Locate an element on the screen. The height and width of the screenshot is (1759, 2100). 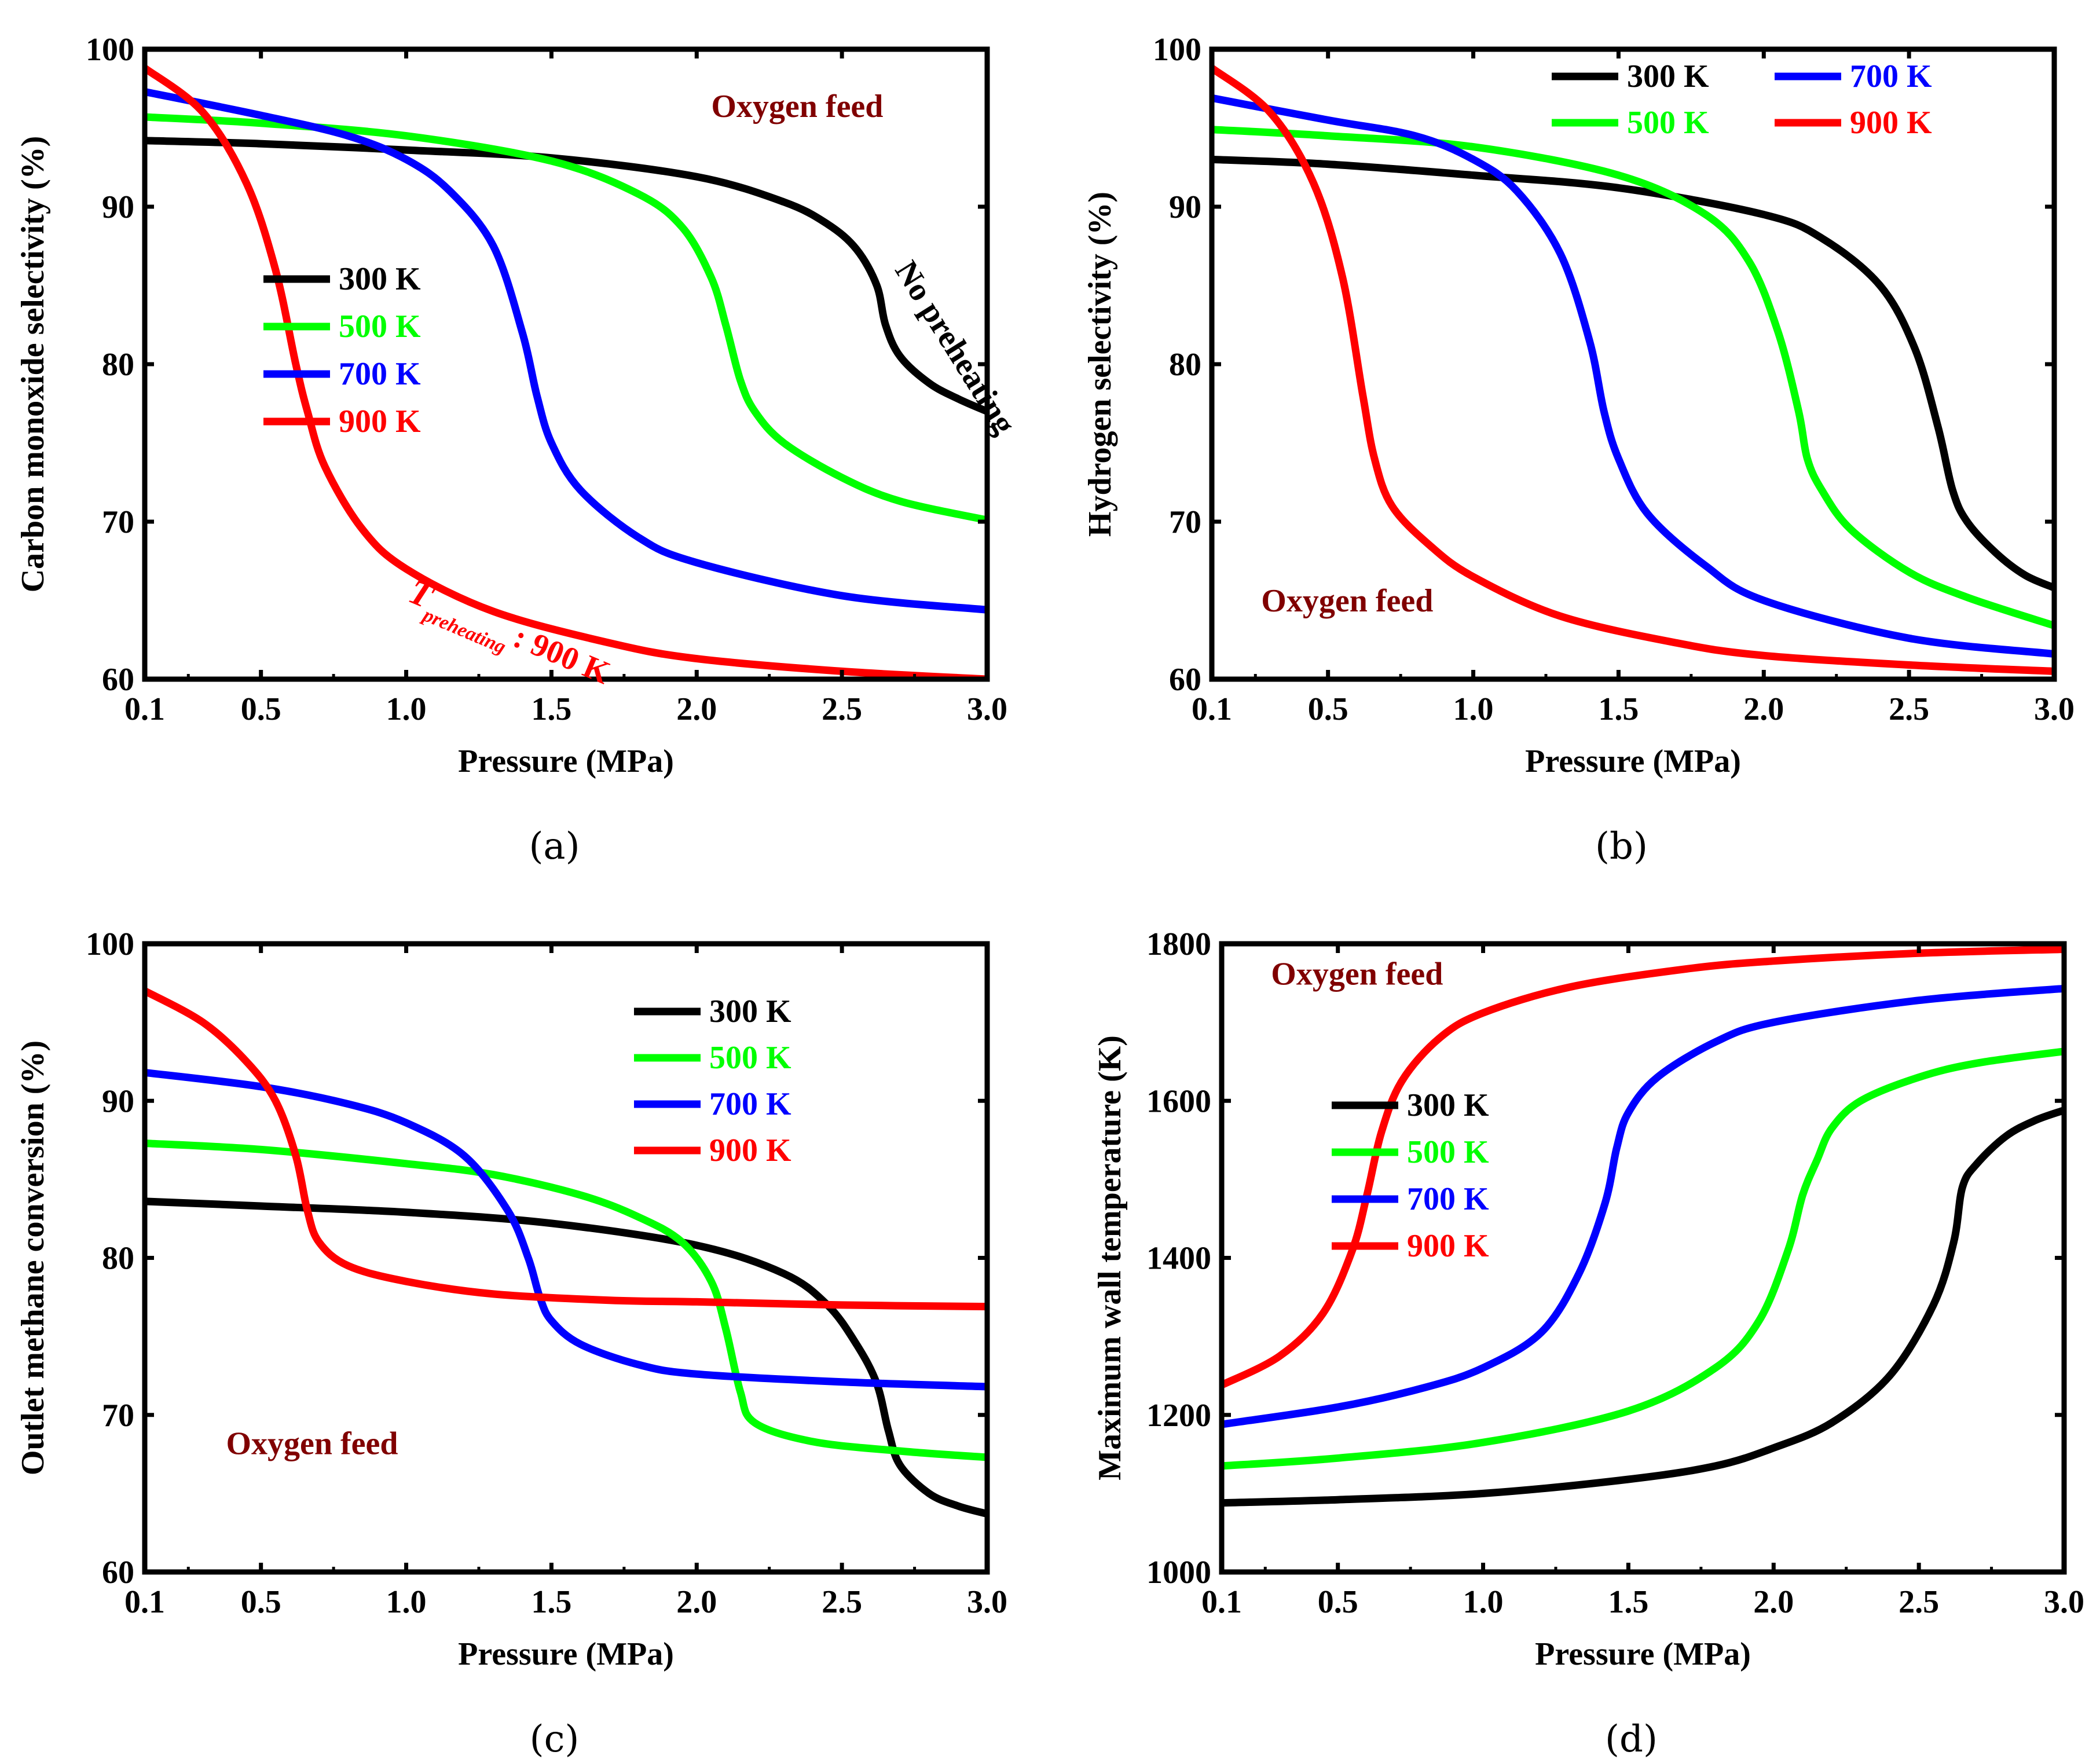
panel-label: (a) is located at coordinates (554, 846).